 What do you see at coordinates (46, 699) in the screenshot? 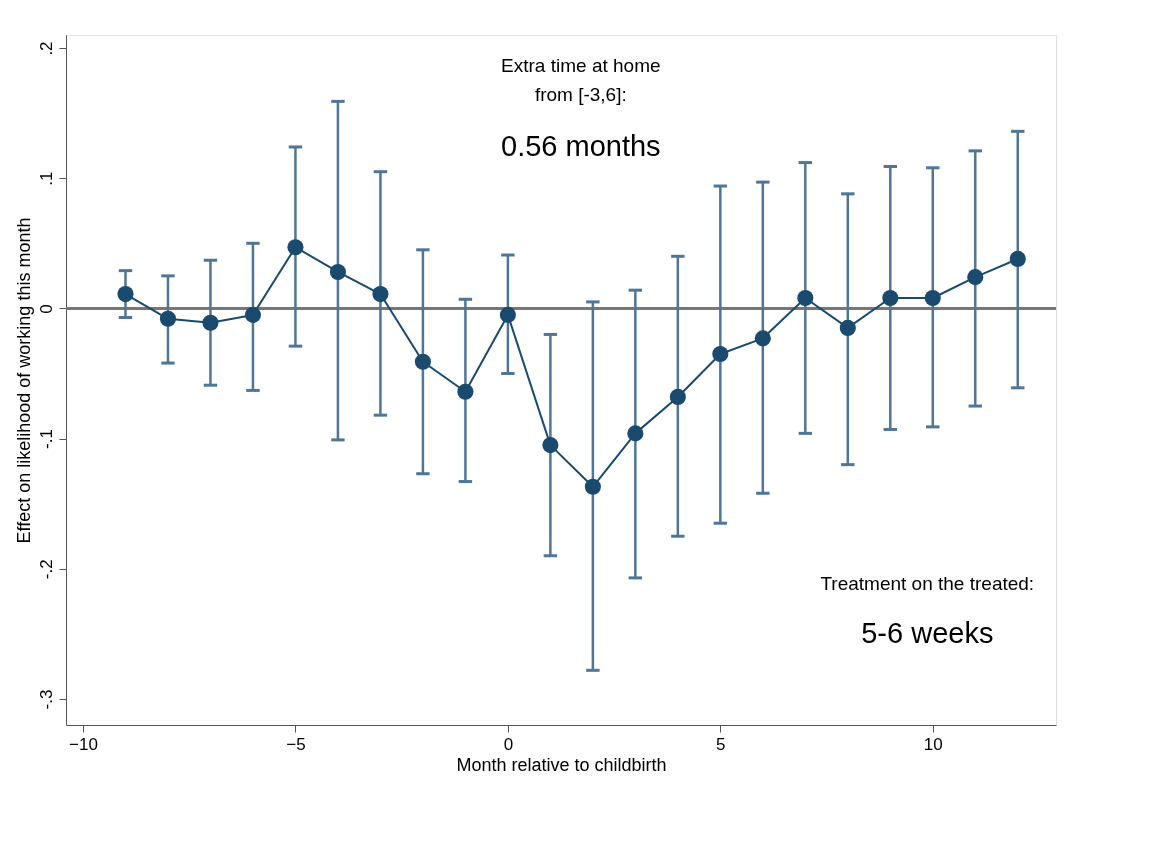
I see `y-tick-label: -.3` at bounding box center [46, 699].